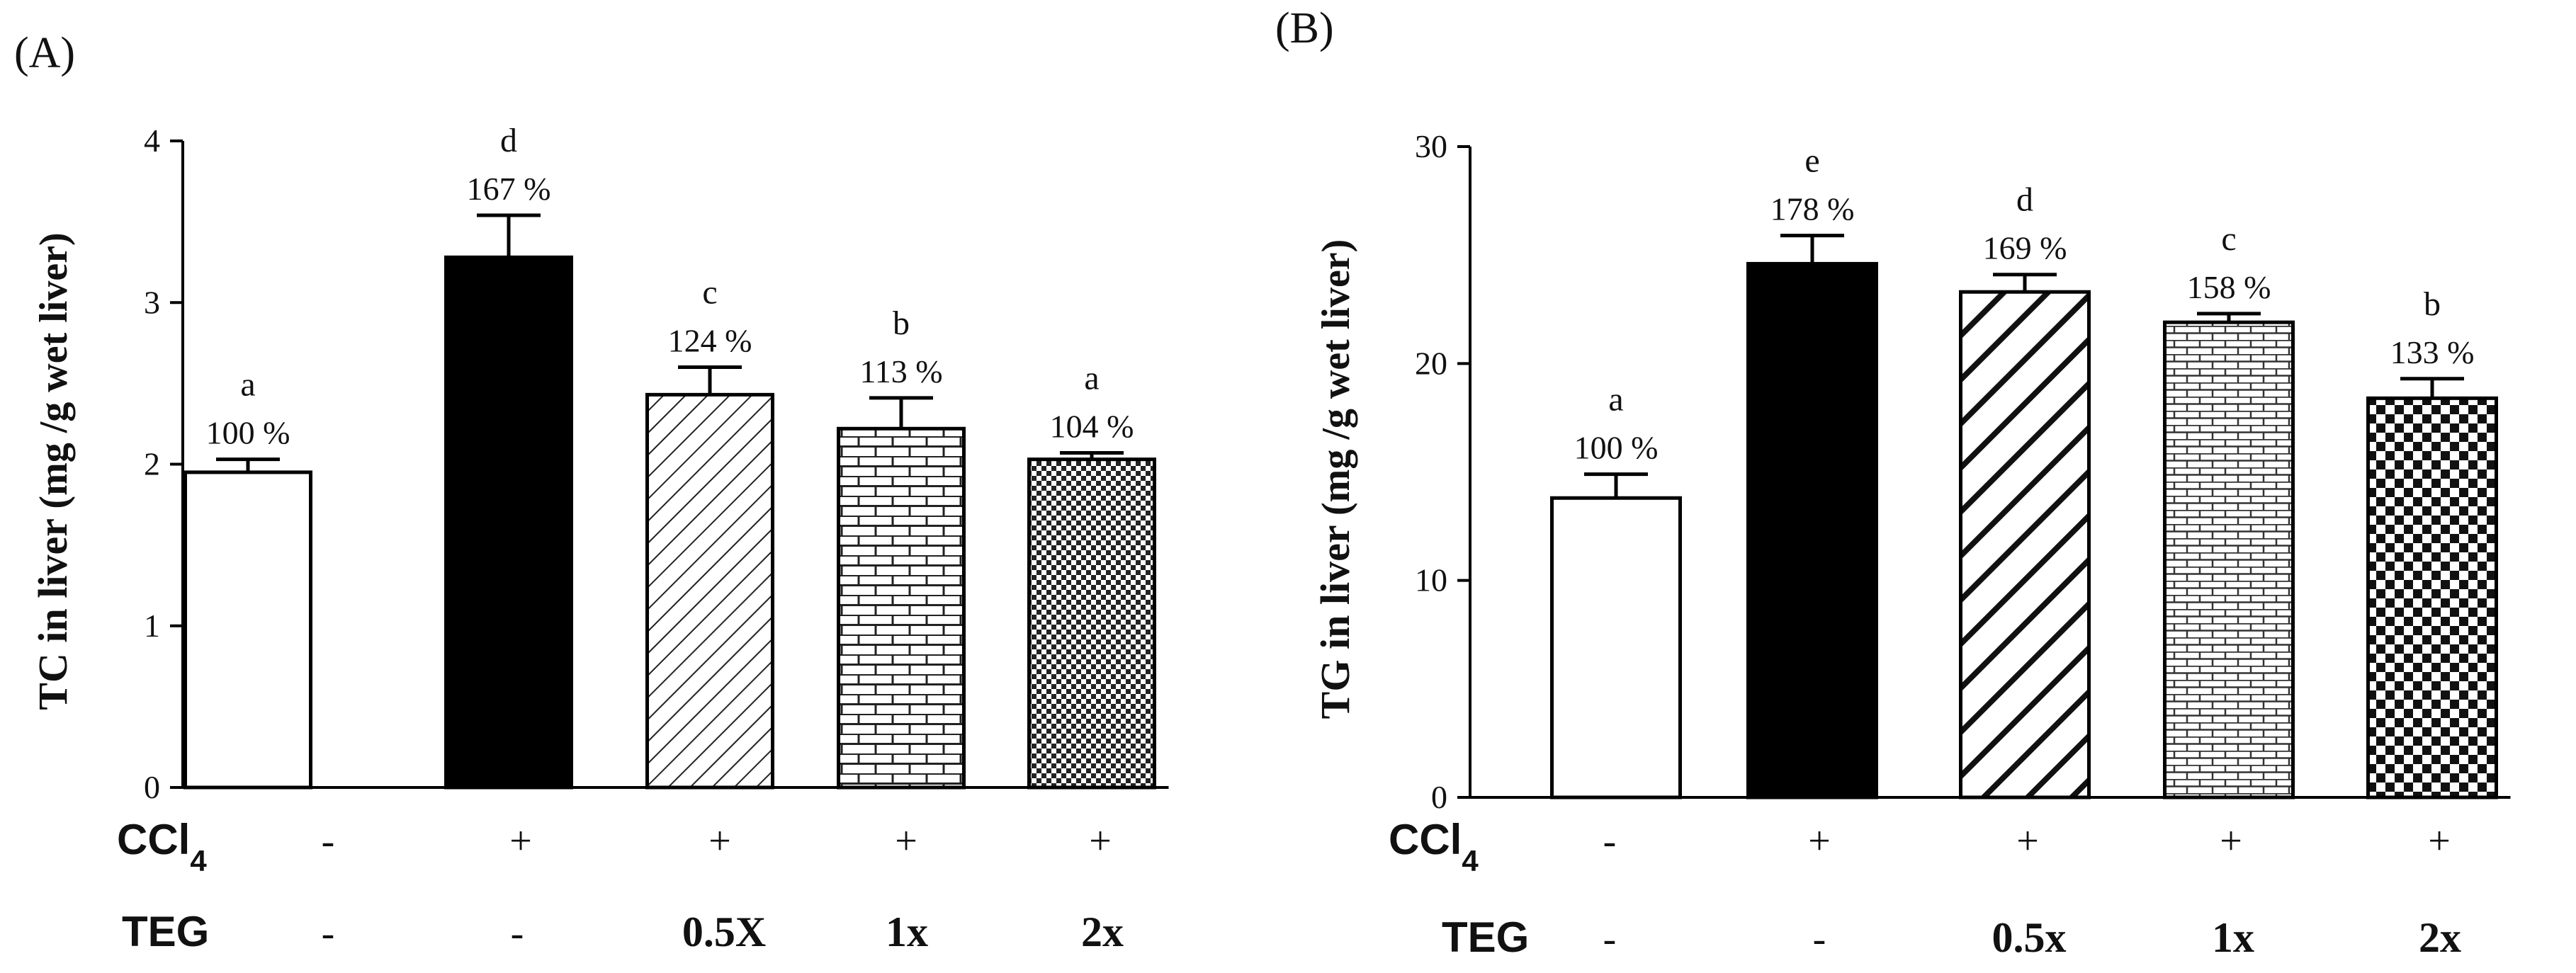 The height and width of the screenshot is (973, 2576). Describe the element at coordinates (1431, 363) in the screenshot. I see `y-tick-label: 20` at that location.